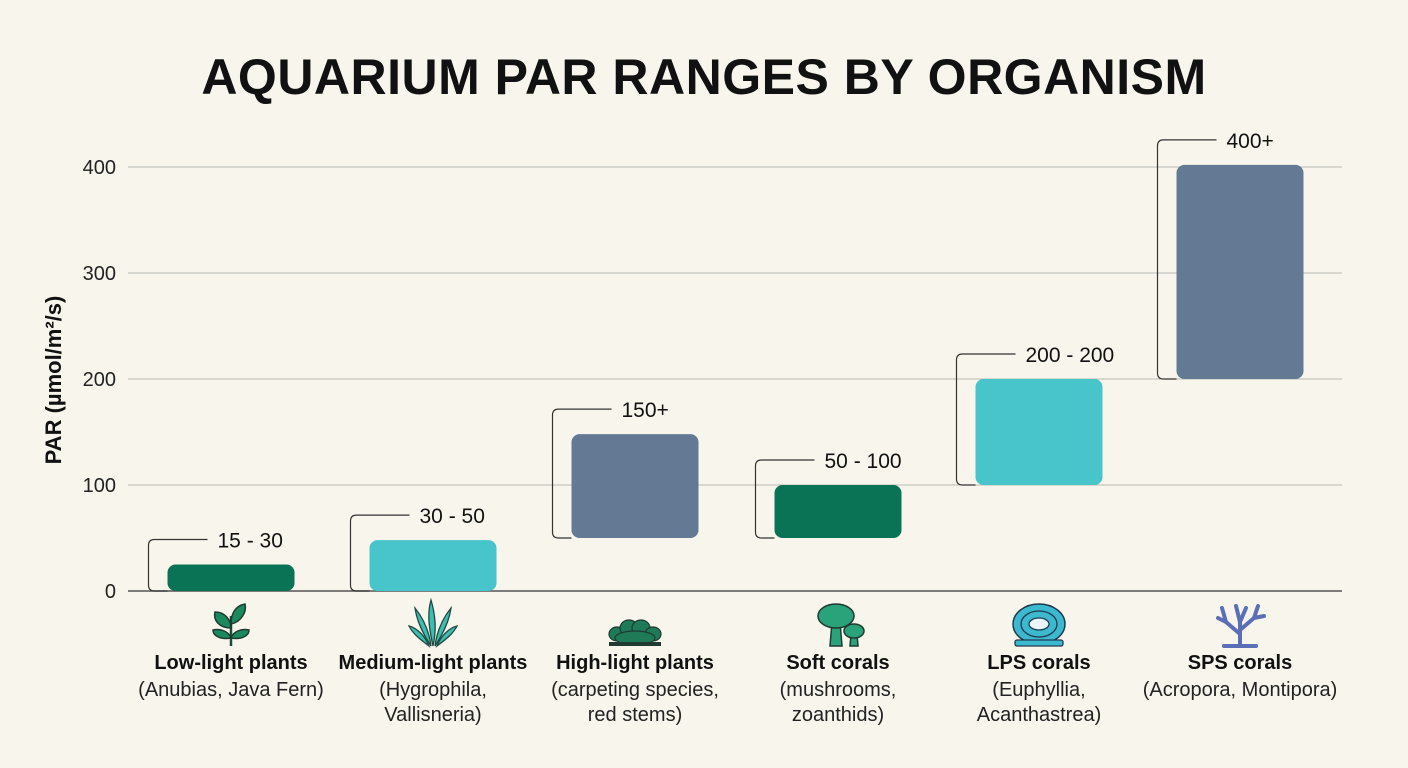  What do you see at coordinates (231, 623) in the screenshot?
I see `leafy-plant-icon` at bounding box center [231, 623].